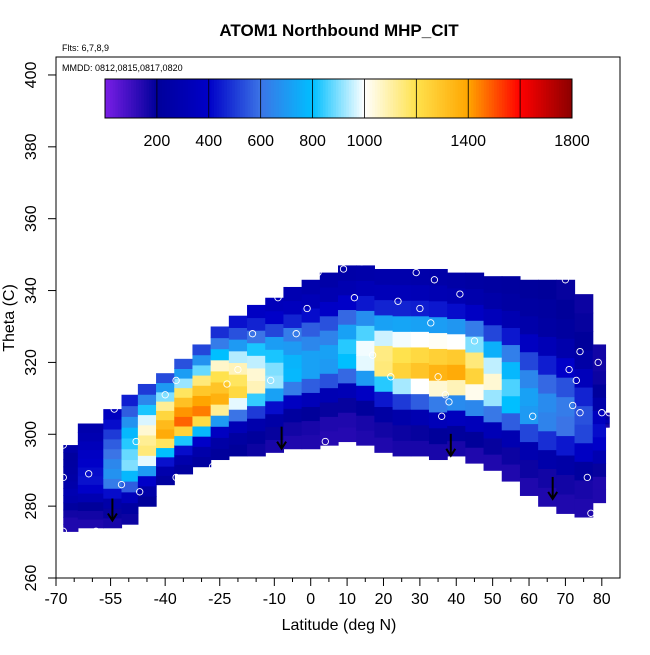 This screenshot has width=650, height=655. Describe the element at coordinates (347, 599) in the screenshot. I see `x-tick-label: 10` at that location.